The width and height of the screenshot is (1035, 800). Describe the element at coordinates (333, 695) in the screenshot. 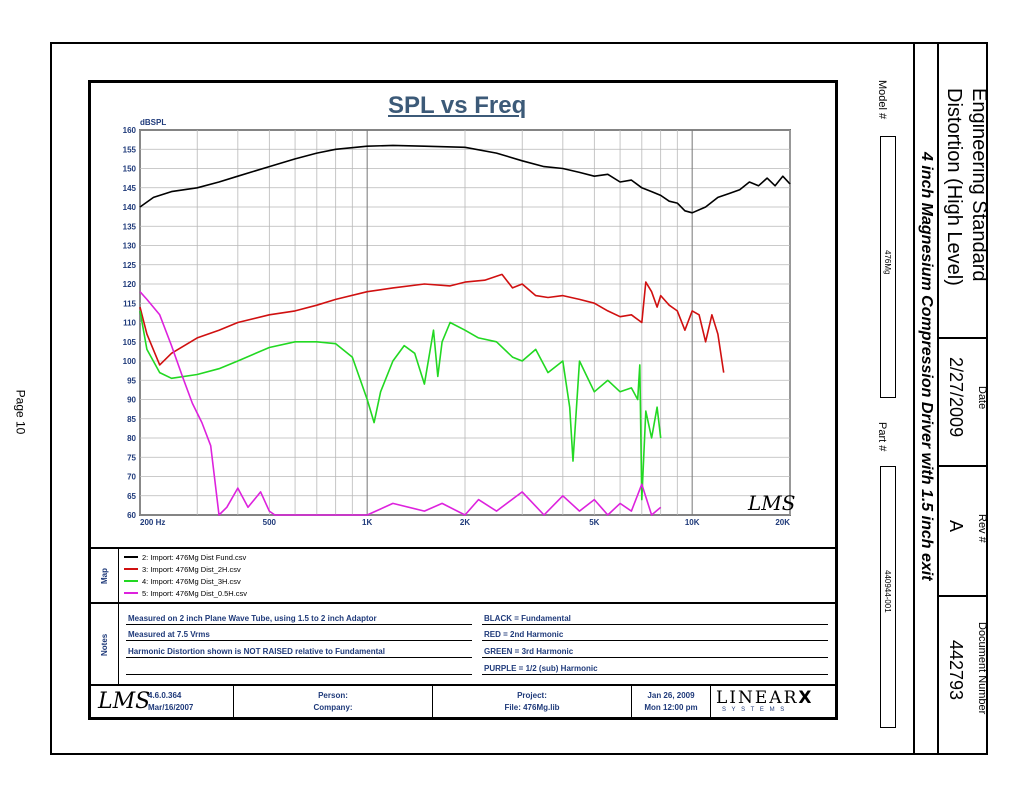

I see `person-label: Person:` at that location.